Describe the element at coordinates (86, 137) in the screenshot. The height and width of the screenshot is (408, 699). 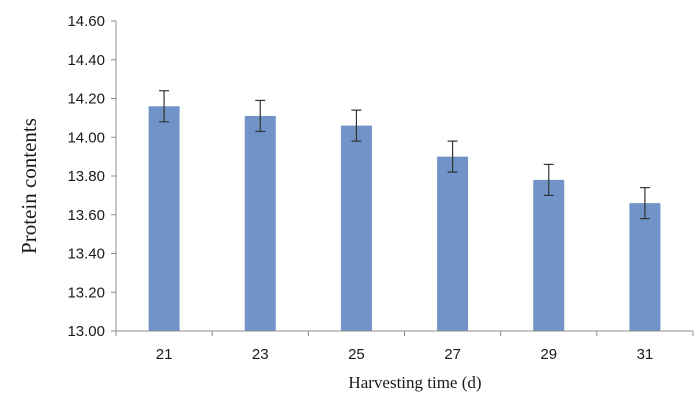
I see `y-tick-label: 14.00` at that location.